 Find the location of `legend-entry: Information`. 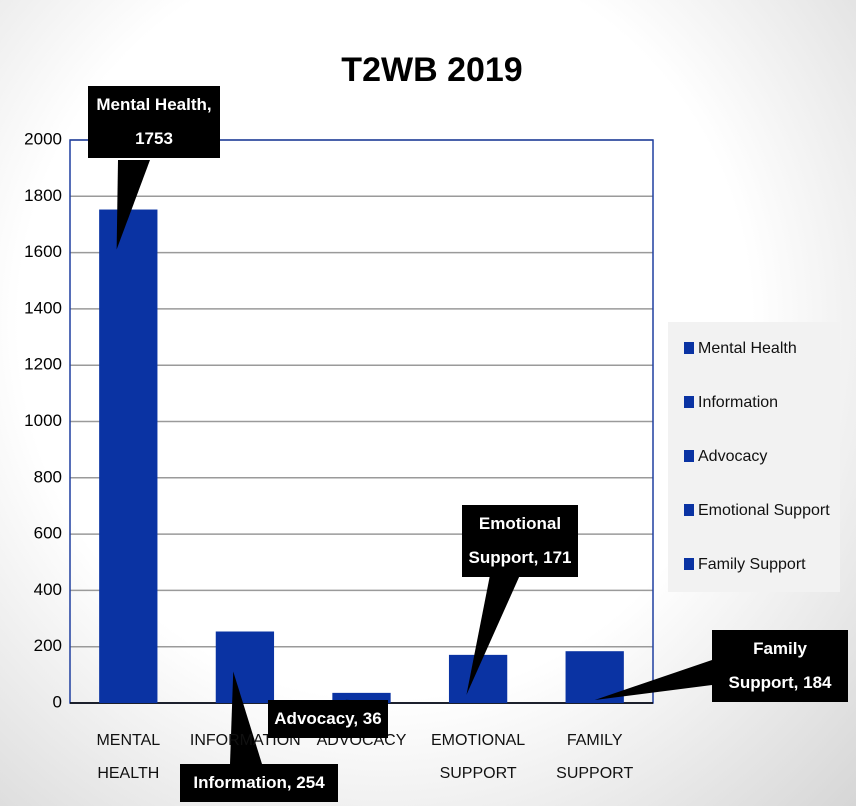

legend-entry: Information is located at coordinates (731, 403).